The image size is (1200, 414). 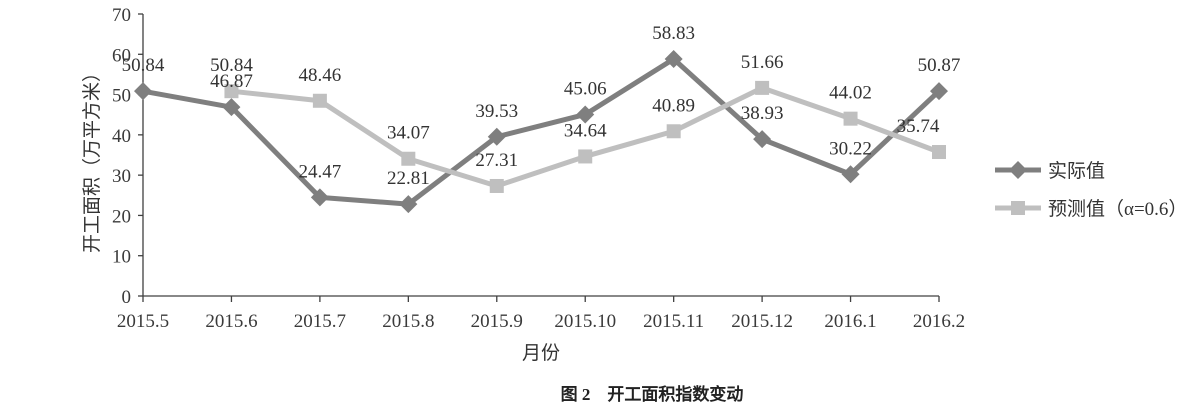 What do you see at coordinates (585, 88) in the screenshot?
I see `actual-data-label: 45.06` at bounding box center [585, 88].